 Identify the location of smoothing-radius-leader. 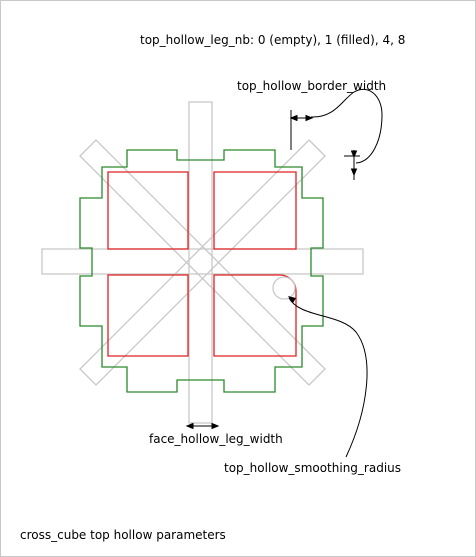
(328, 377).